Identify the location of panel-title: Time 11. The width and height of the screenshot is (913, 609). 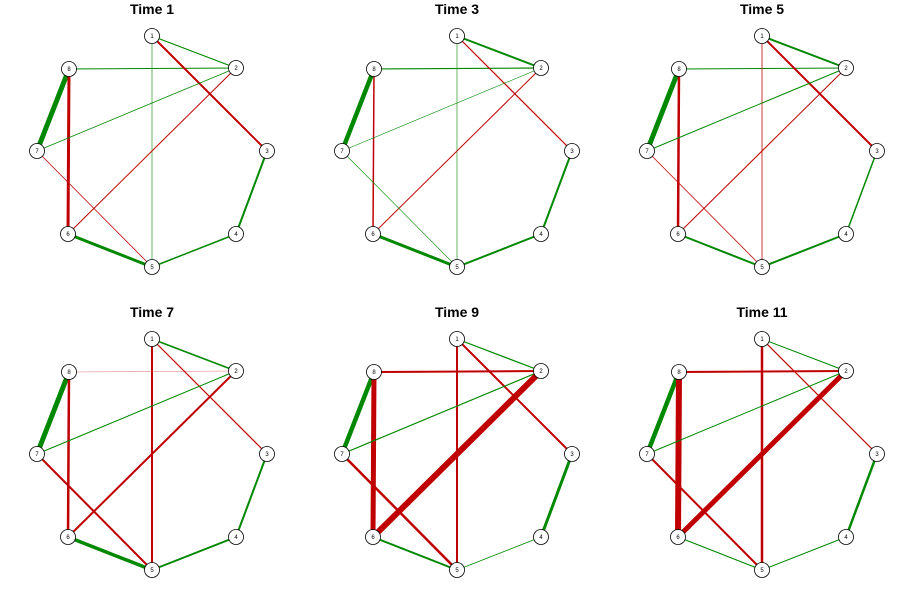
(761, 312).